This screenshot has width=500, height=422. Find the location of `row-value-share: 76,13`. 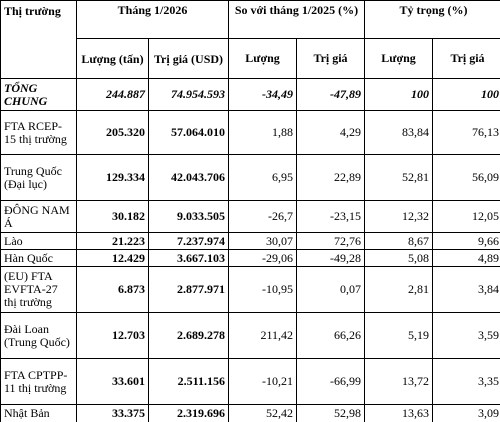

row-value-share: 76,13 is located at coordinates (466, 132).